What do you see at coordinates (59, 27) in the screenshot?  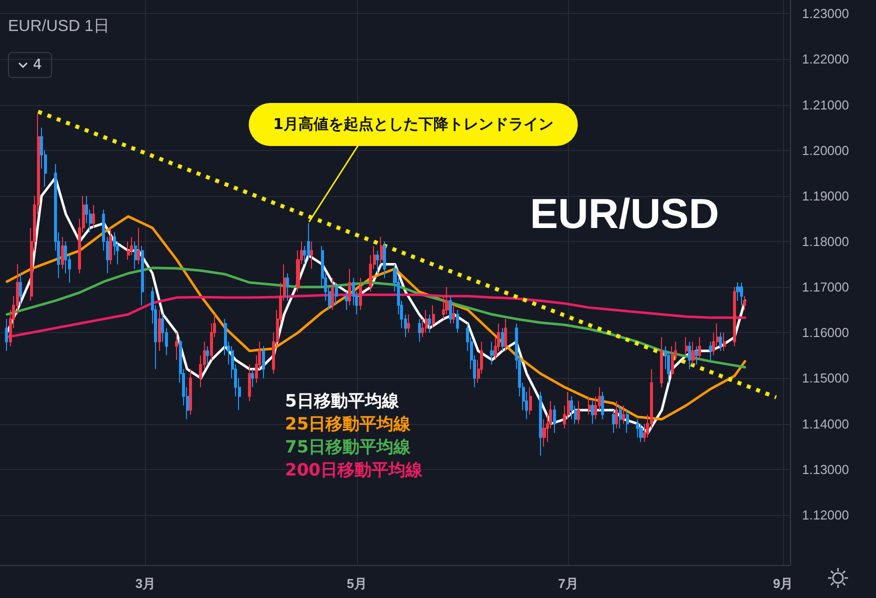 I see `text: EUR/USD 1日` at bounding box center [59, 27].